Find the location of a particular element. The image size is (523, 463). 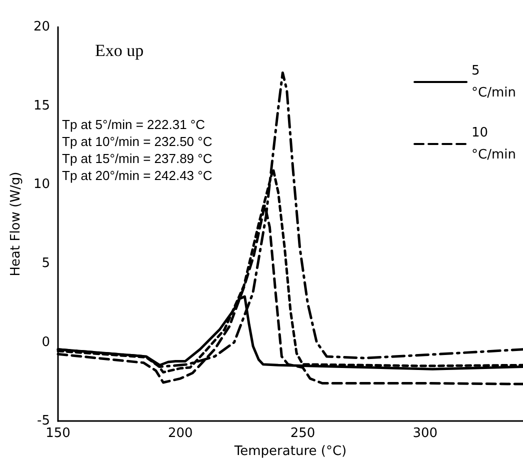

y-axis-title: Heat Flow (W/g) is located at coordinates (16, 224).